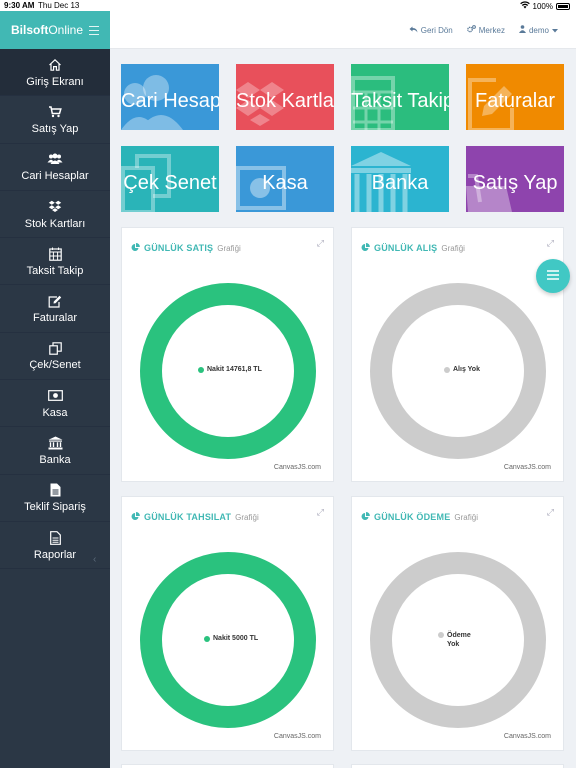 The image size is (576, 768). What do you see at coordinates (55, 538) in the screenshot?
I see `report-icon` at bounding box center [55, 538].